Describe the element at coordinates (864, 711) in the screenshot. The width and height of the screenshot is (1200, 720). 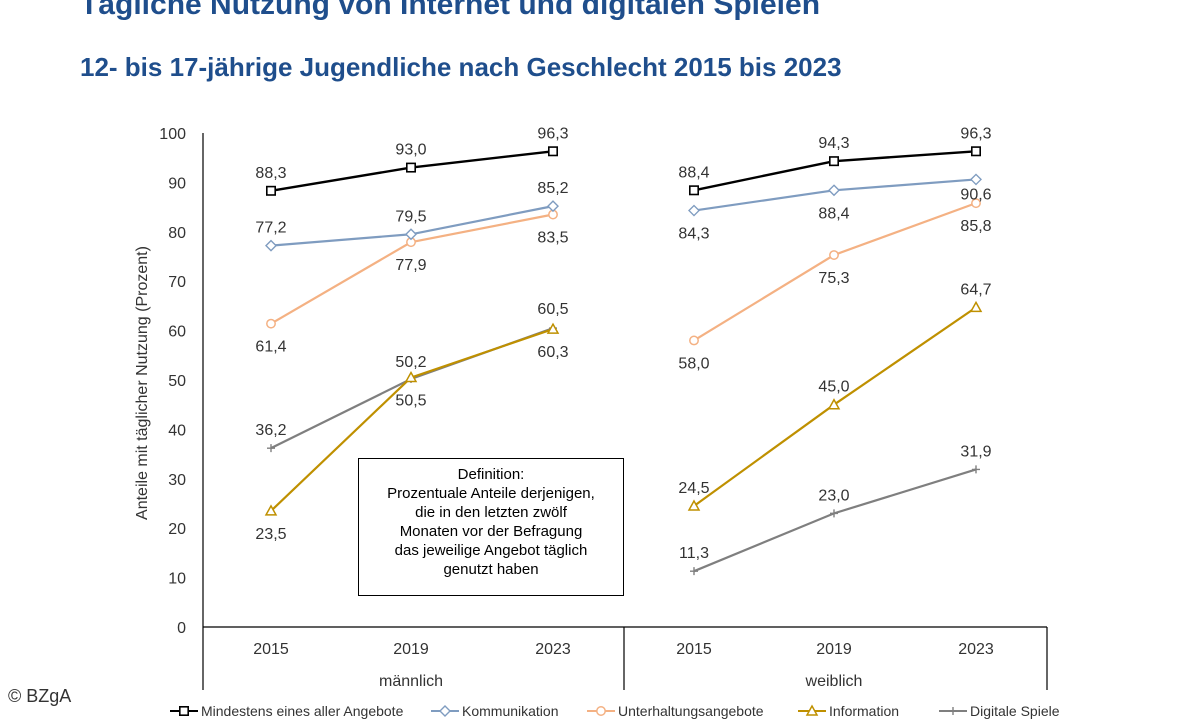
I see `legend-label: Information` at that location.